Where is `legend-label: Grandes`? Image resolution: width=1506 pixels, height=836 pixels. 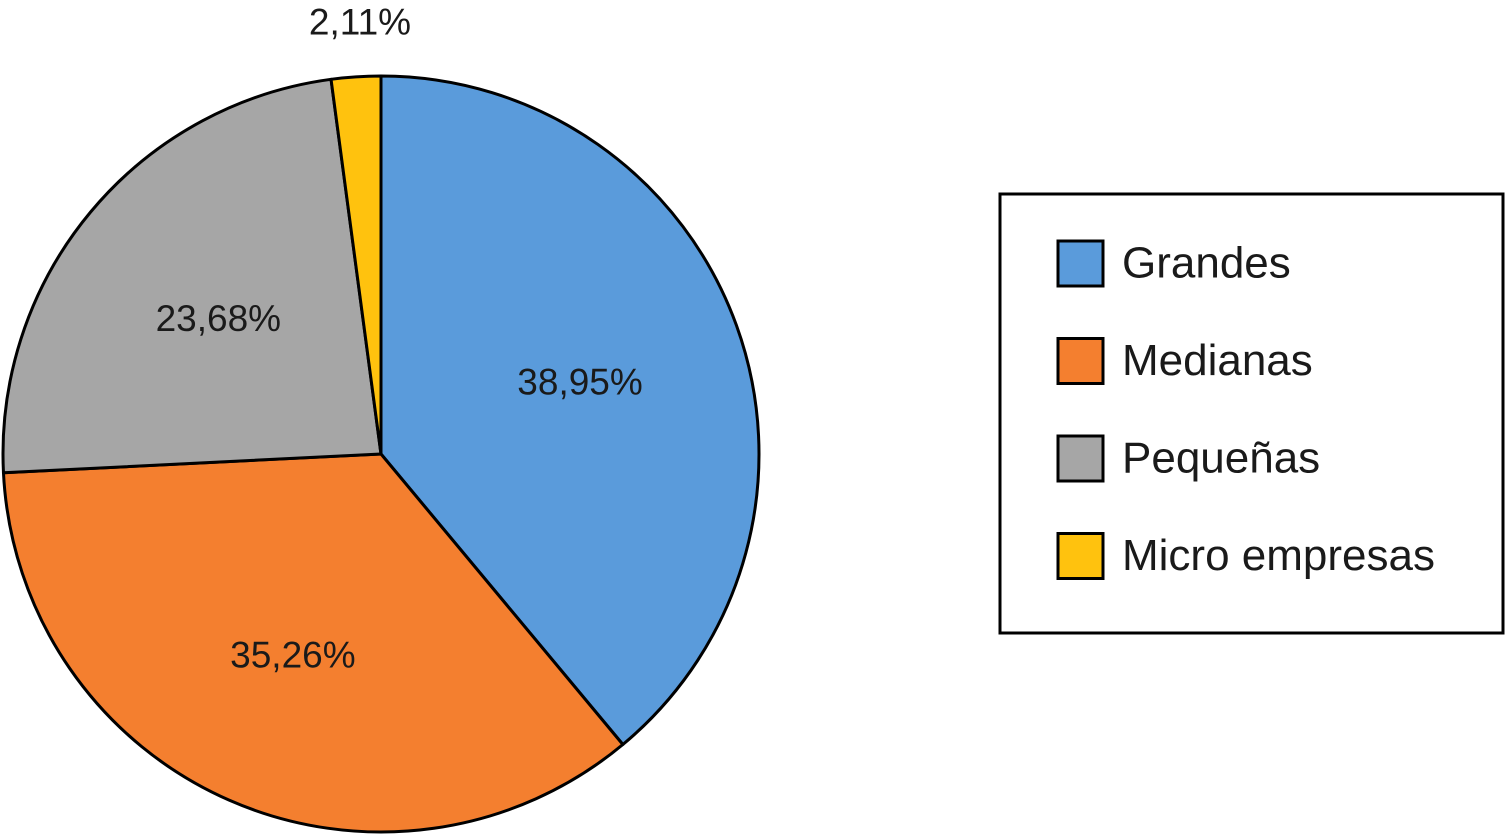 legend-label: Grandes is located at coordinates (1206, 263).